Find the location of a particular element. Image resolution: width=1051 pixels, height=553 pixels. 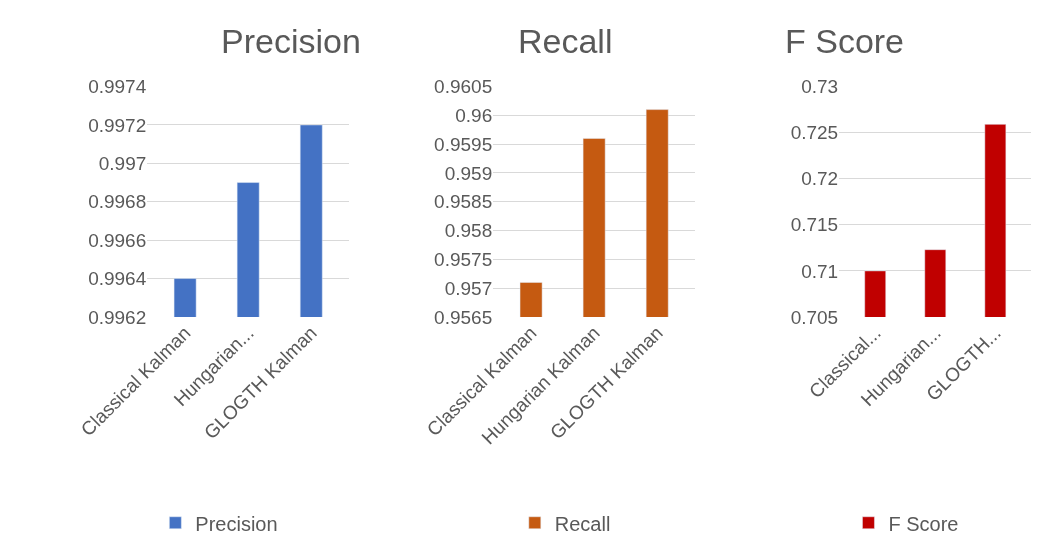

y-tick-label: 0.705 is located at coordinates (814, 317).